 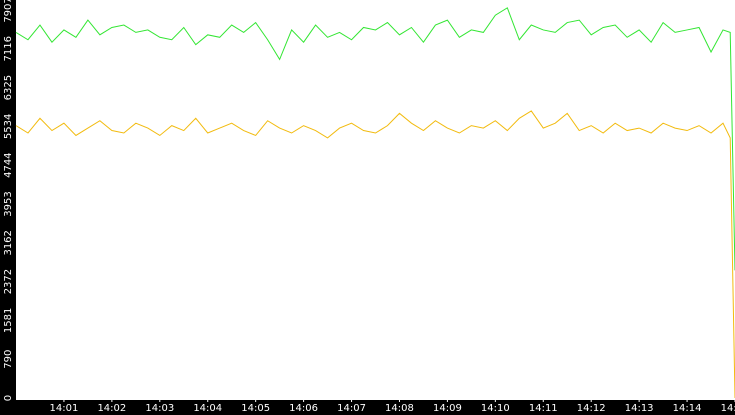 I want to click on y-axis-band, so click(x=8, y=207).